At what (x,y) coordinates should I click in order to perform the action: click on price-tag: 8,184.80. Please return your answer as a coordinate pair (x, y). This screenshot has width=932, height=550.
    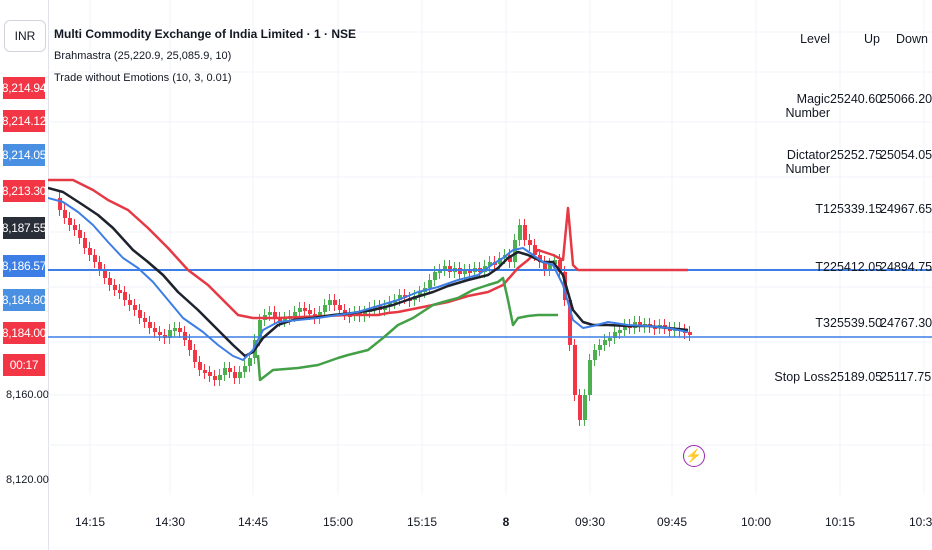
    Looking at the image, I should click on (24, 300).